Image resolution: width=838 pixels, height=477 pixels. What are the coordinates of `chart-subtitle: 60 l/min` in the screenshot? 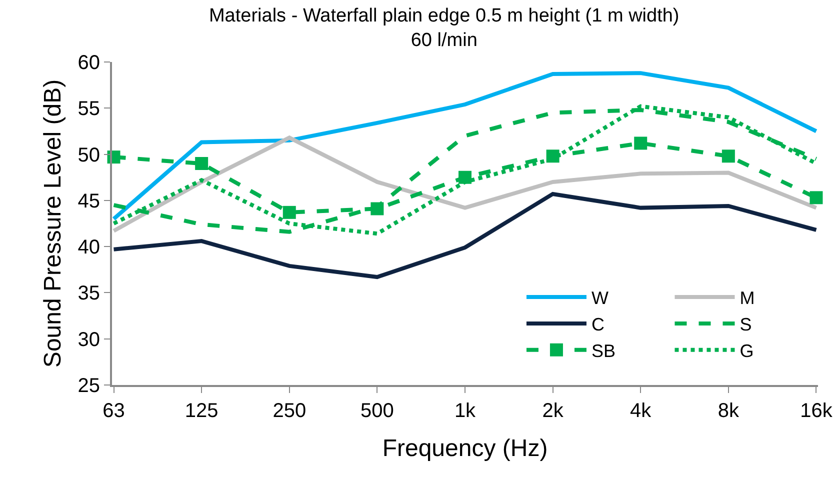 It's located at (444, 41).